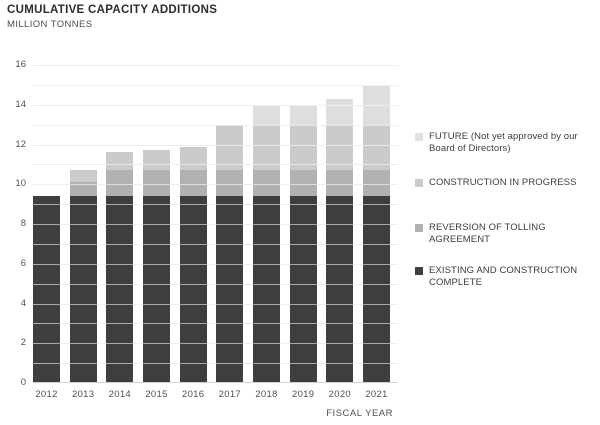 This screenshot has height=425, width=600. I want to click on bar-2013, so click(83, 224).